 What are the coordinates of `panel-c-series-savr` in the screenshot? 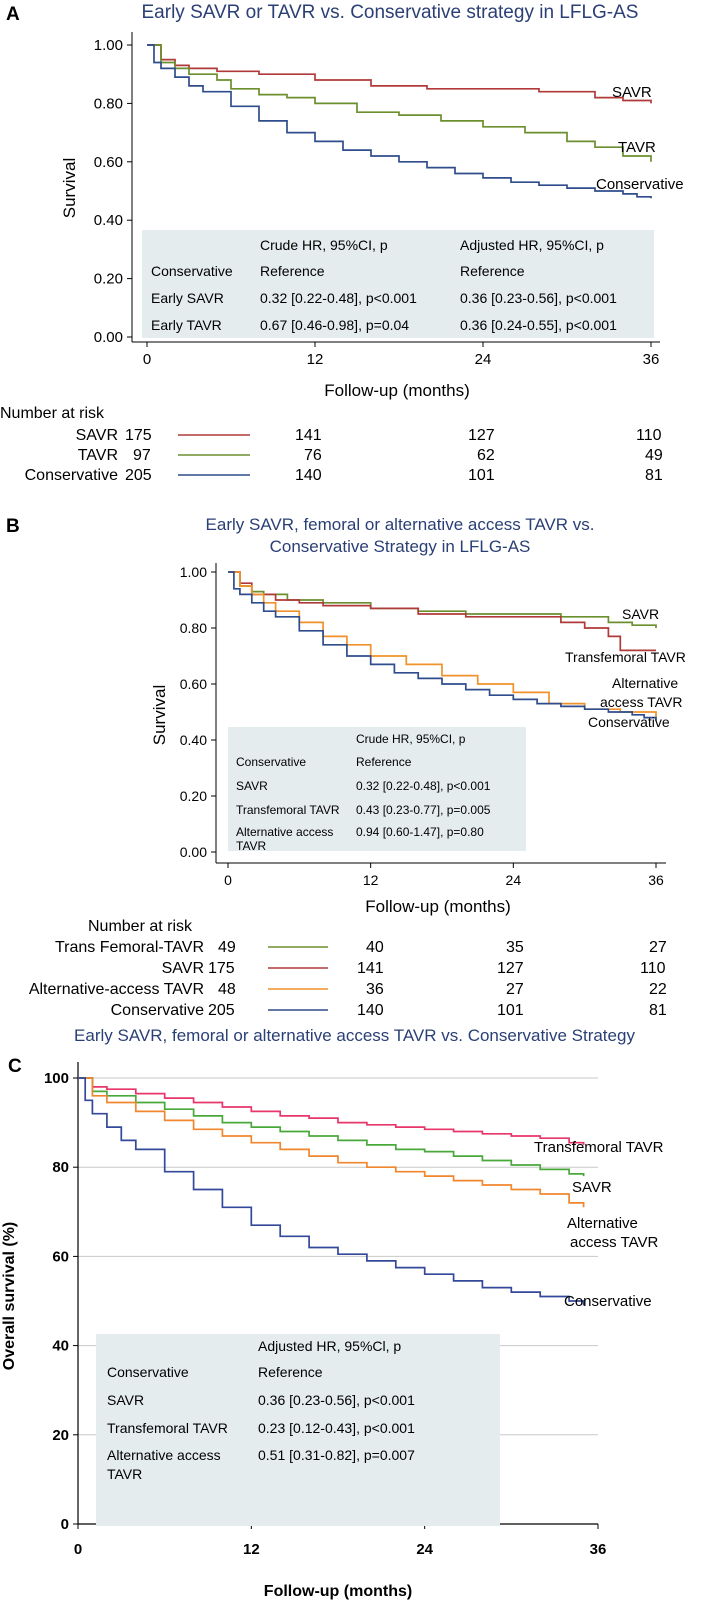 It's located at (331, 1127).